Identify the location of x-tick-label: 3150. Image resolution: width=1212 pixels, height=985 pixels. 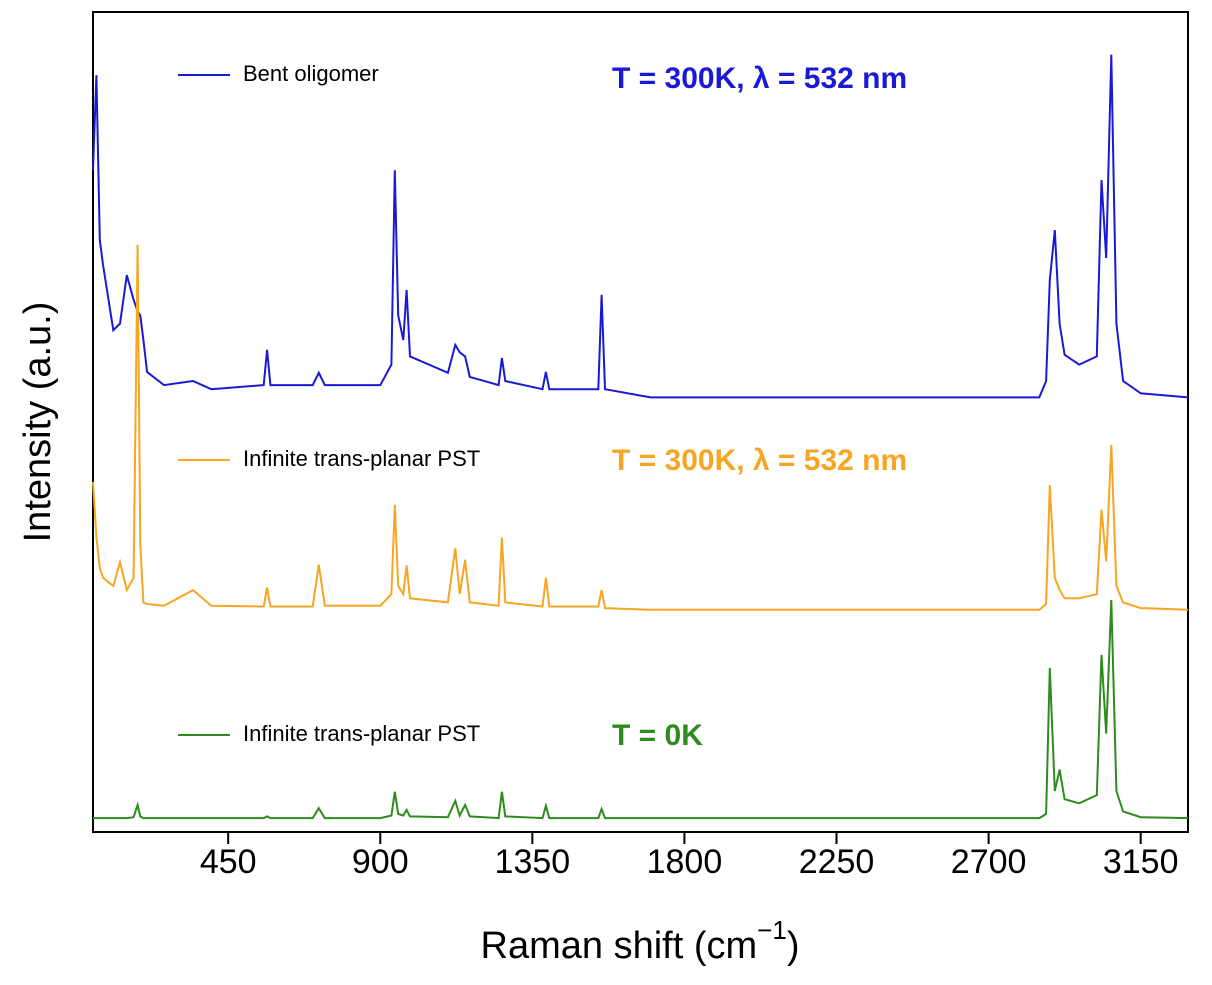
(1141, 862).